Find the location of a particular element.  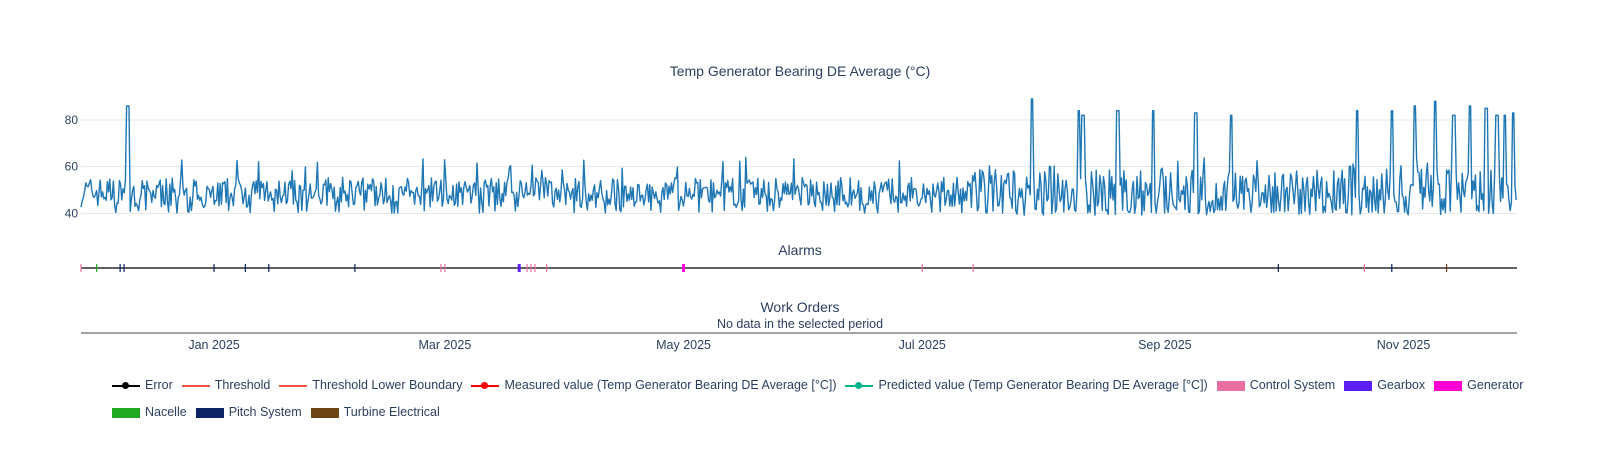

legend-item: Threshold is located at coordinates (226, 385).